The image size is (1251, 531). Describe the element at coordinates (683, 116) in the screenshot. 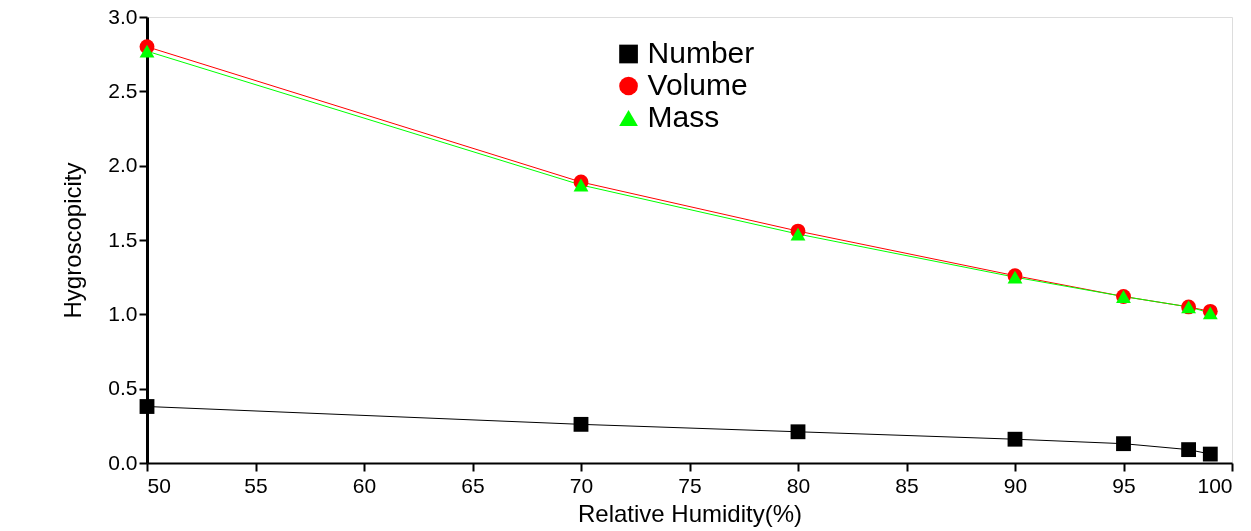

I see `legend-label: Mass` at that location.